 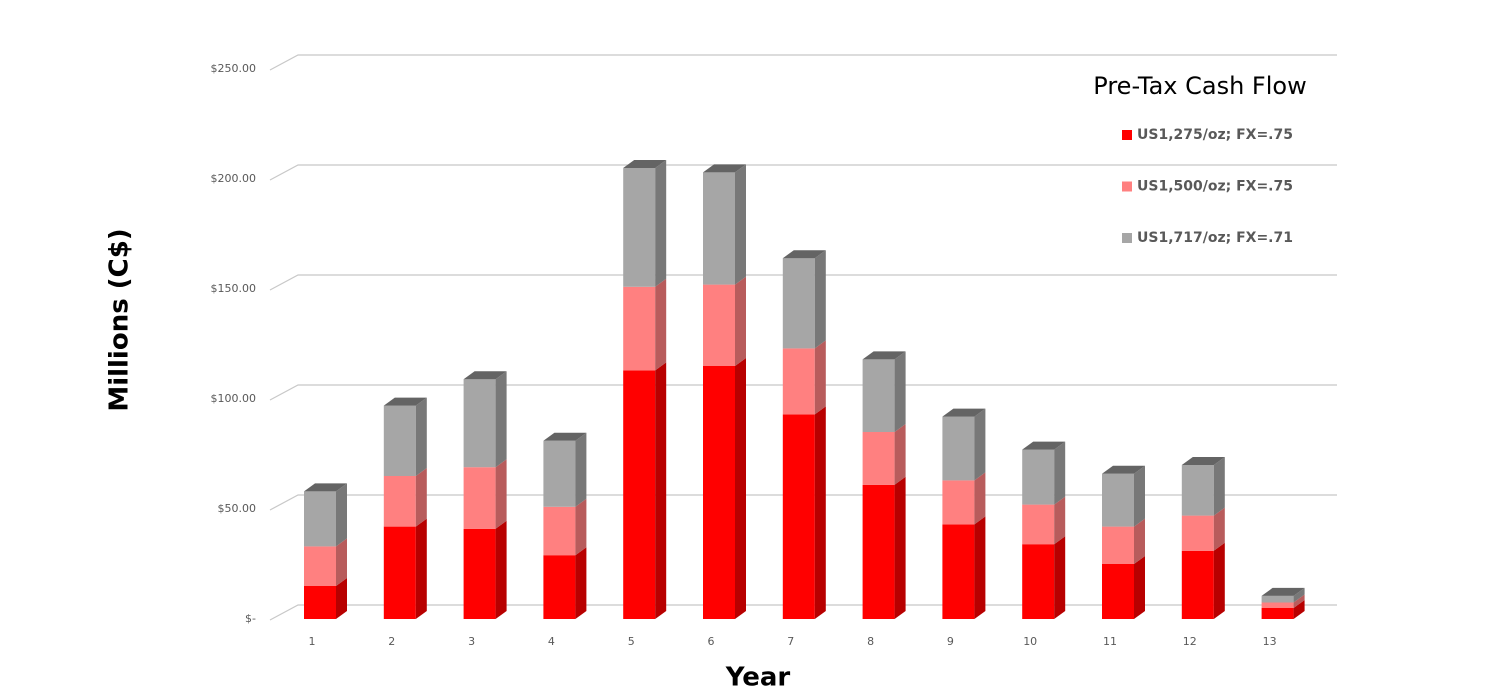 I want to click on legend-label: US1,275/oz; FX=.75, so click(x=1215, y=135).